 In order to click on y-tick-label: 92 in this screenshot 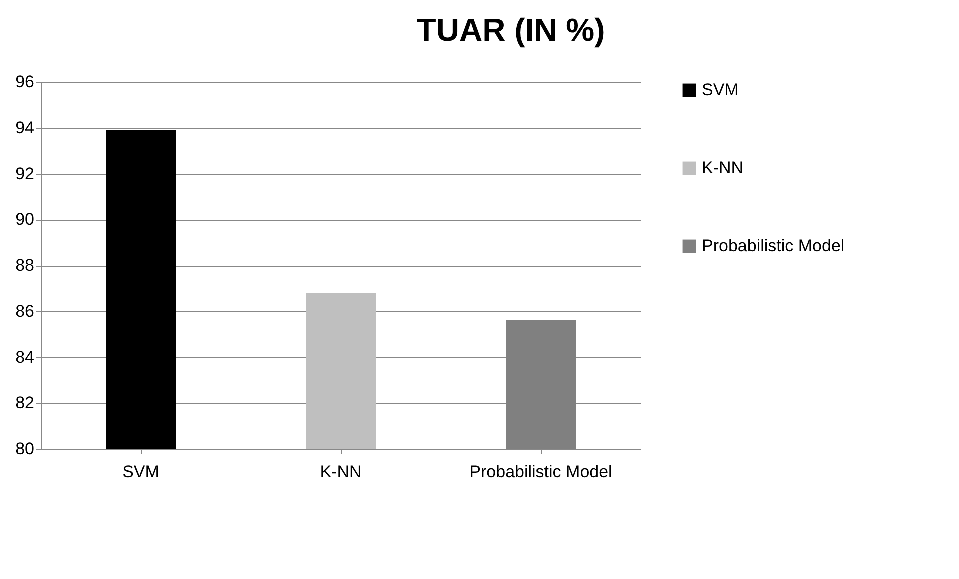, I will do `click(25, 174)`.